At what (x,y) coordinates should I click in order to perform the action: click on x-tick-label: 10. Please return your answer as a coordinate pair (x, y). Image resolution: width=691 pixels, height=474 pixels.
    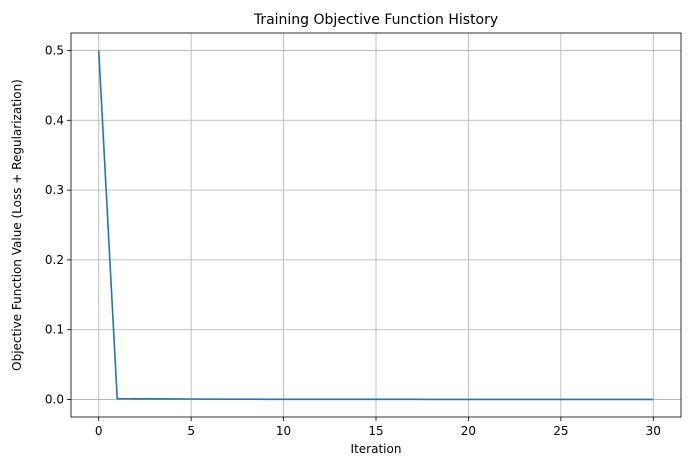
    Looking at the image, I should click on (283, 431).